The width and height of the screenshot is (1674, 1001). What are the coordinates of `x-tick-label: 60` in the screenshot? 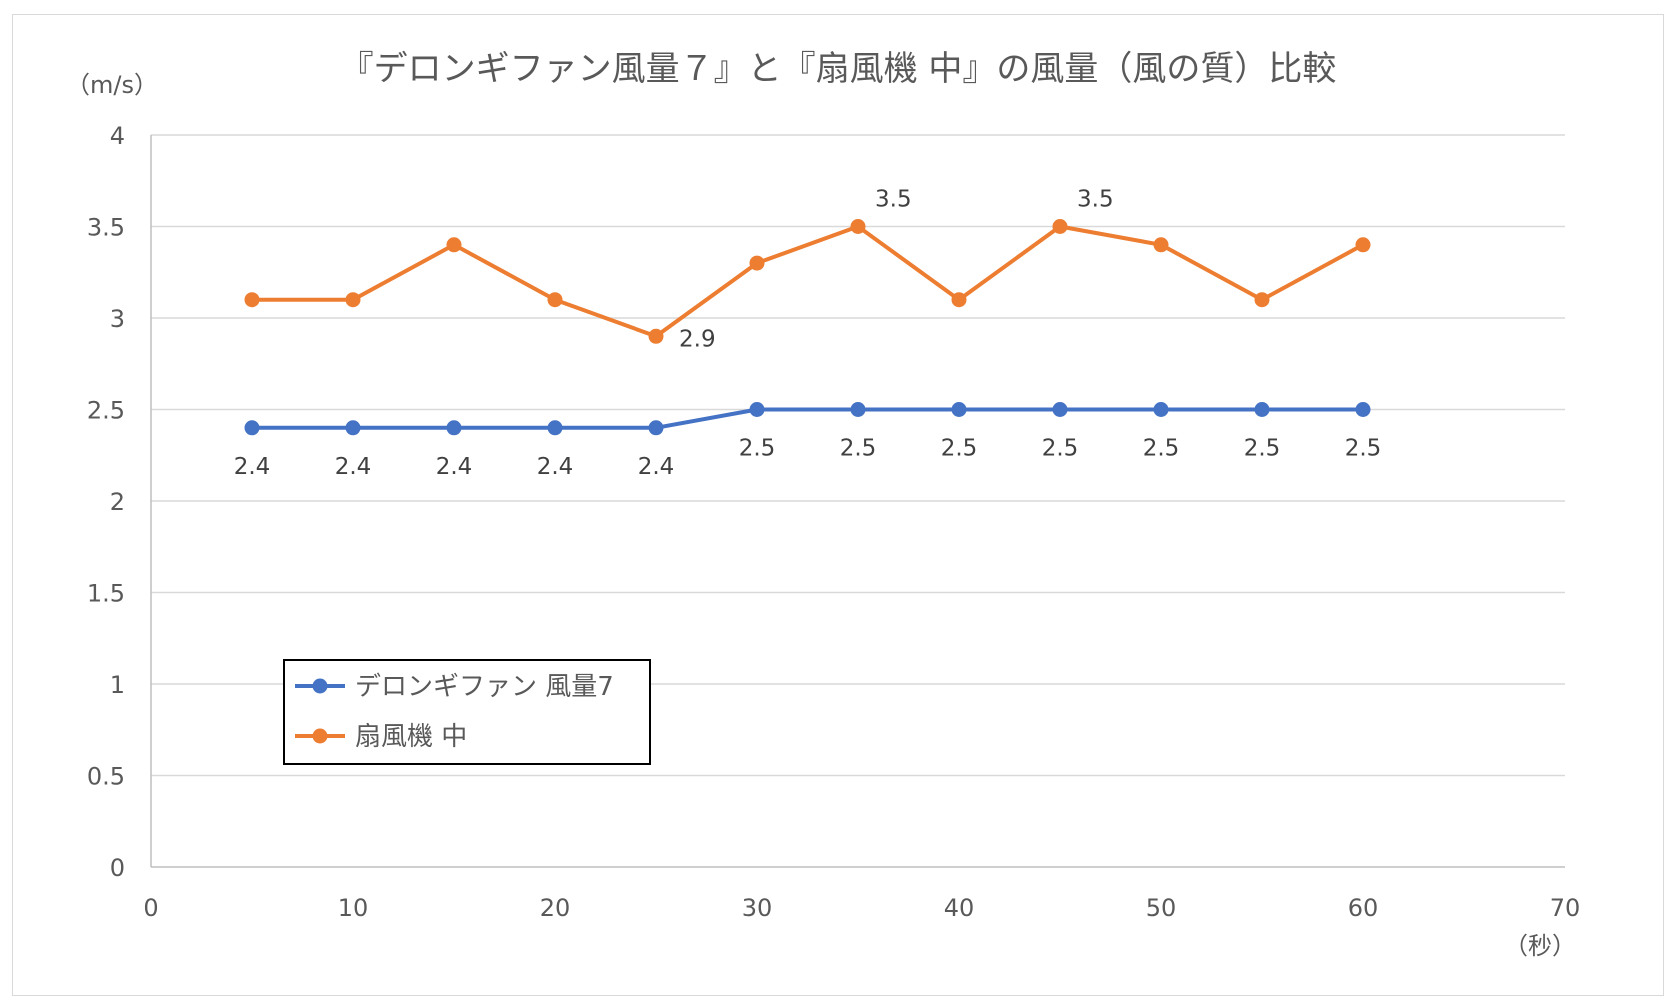 It's located at (1363, 908).